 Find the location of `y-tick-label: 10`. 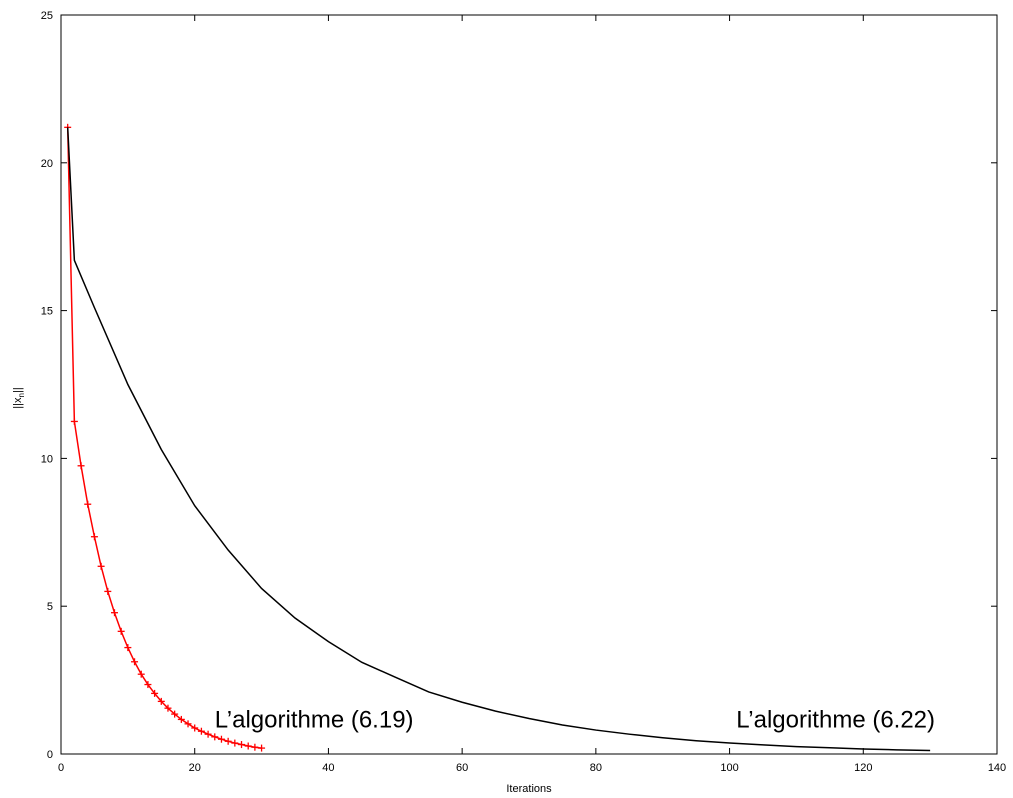

y-tick-label: 10 is located at coordinates (47, 459).